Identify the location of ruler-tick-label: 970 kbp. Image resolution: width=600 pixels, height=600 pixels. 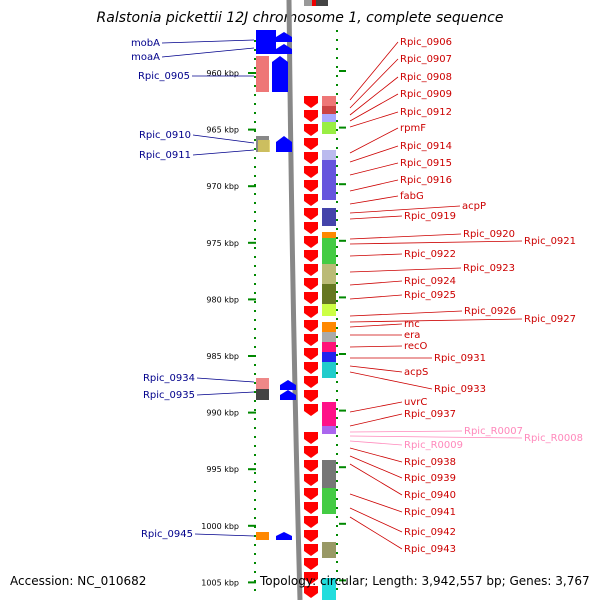
(222, 186).